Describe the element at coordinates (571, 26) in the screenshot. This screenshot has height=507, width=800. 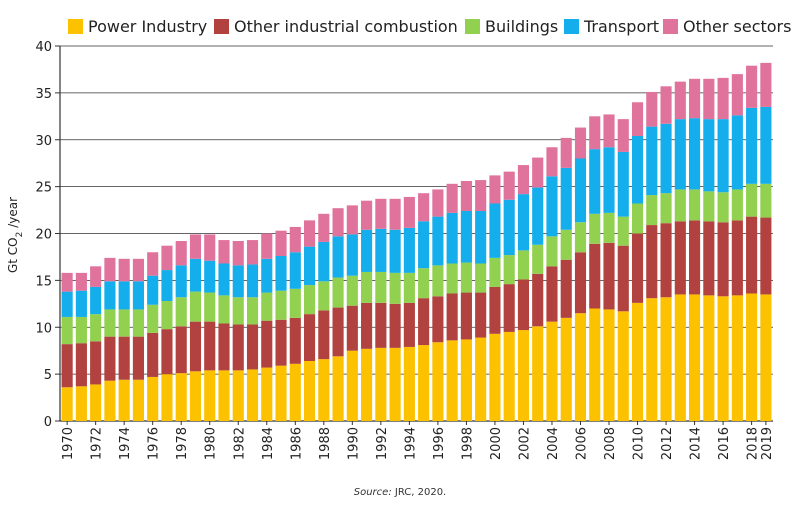
I see `legend-swatch` at that location.